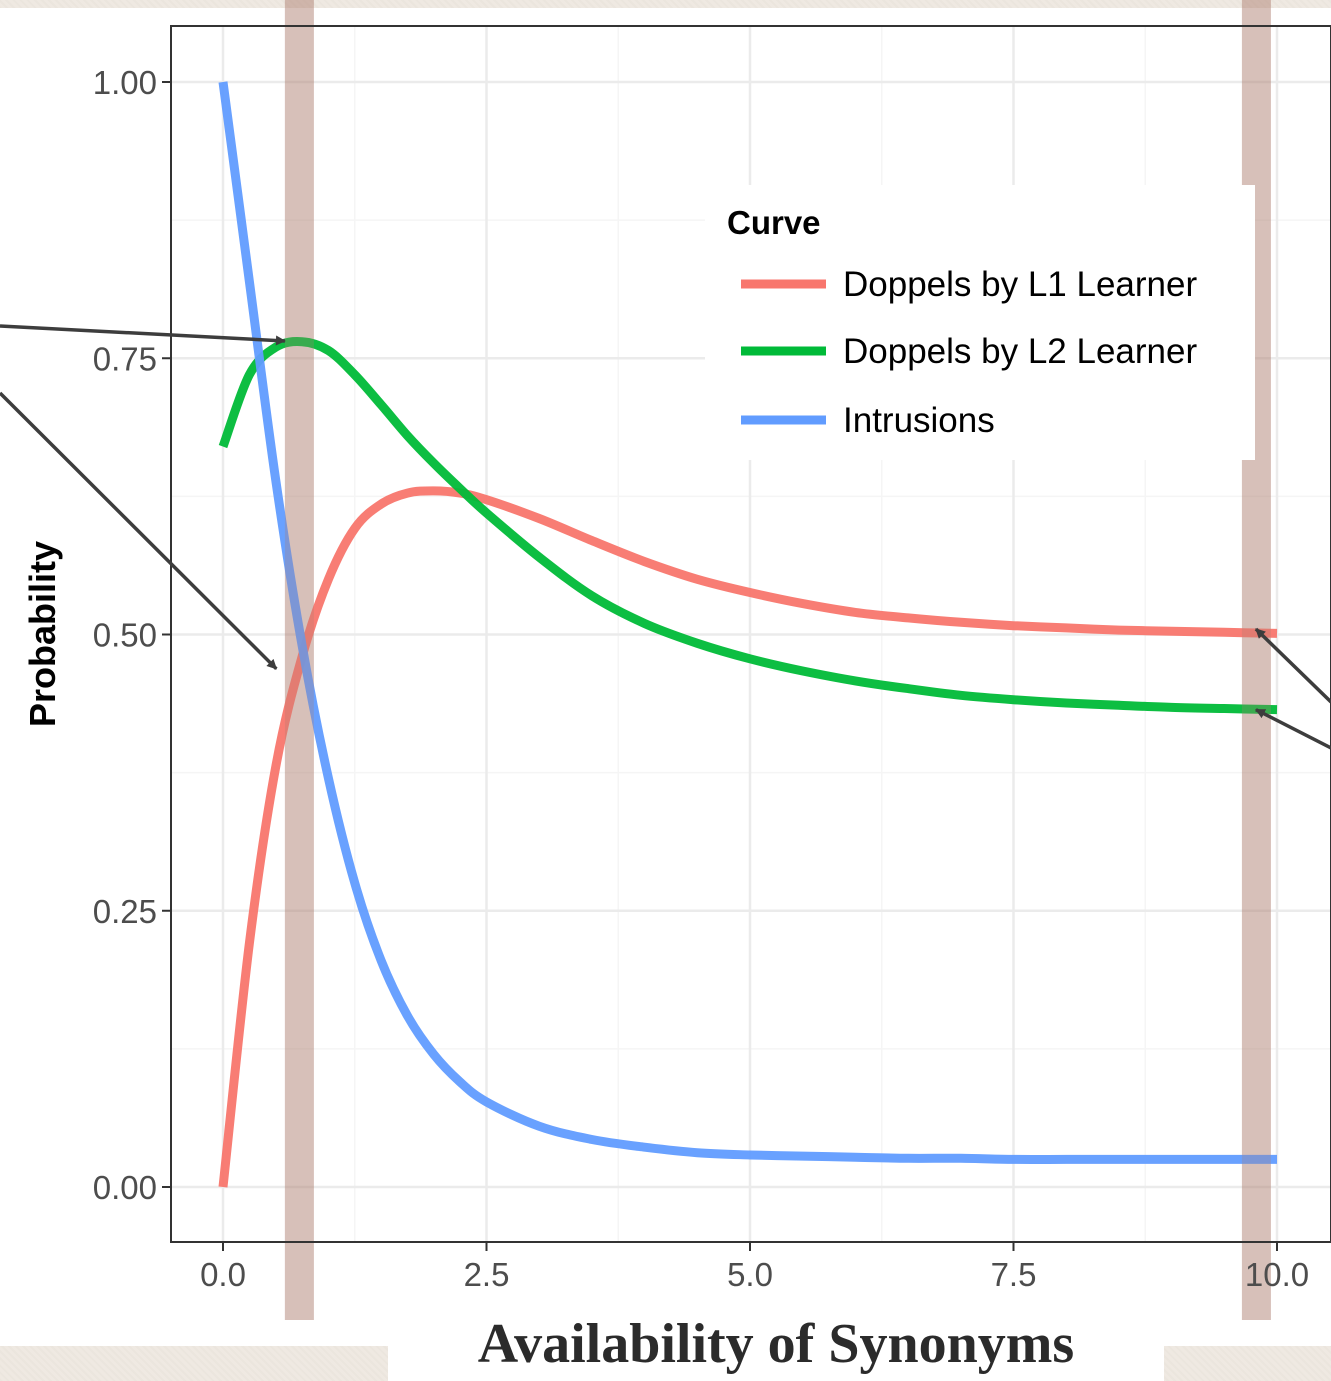  I want to click on y-tick-label-3: 0.75, so click(125, 358).